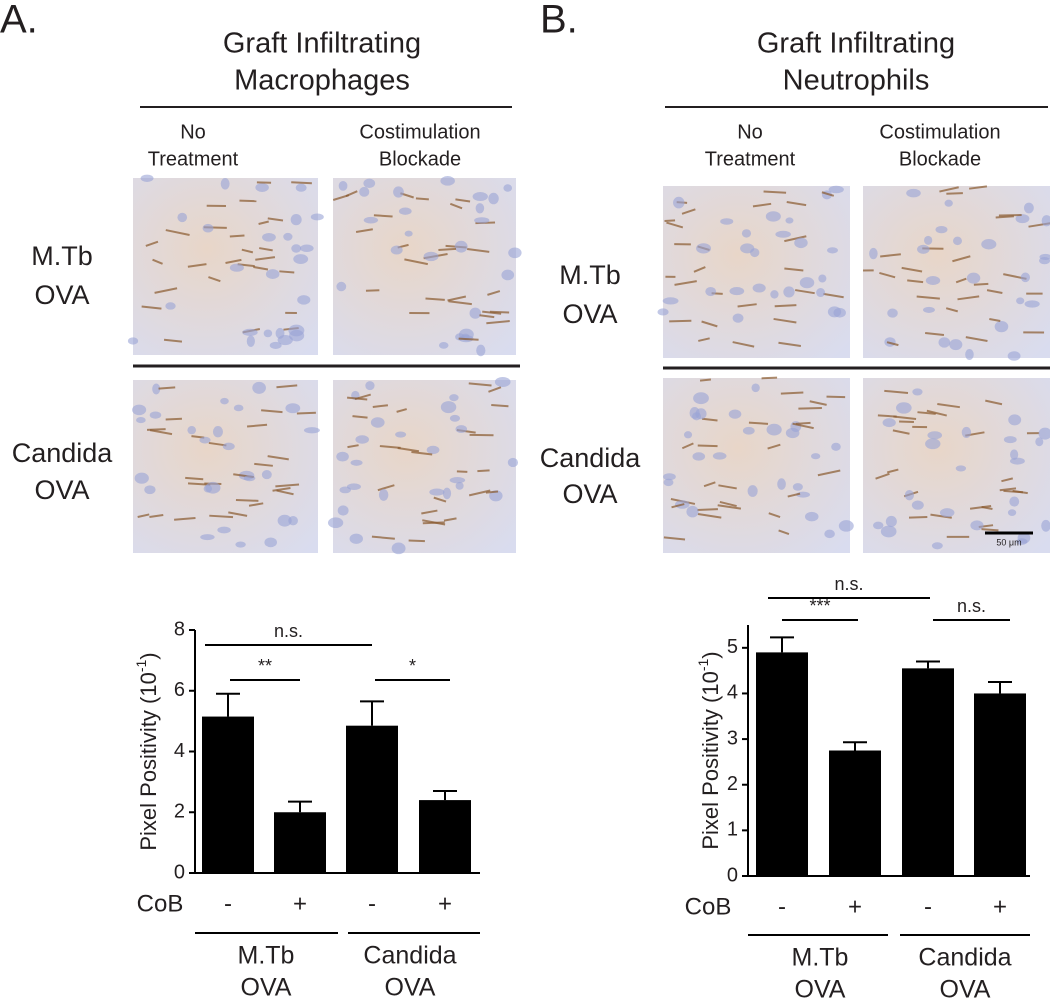 This screenshot has height=998, width=1050. What do you see at coordinates (420, 159) in the screenshot?
I see `column-label: Blockade` at bounding box center [420, 159].